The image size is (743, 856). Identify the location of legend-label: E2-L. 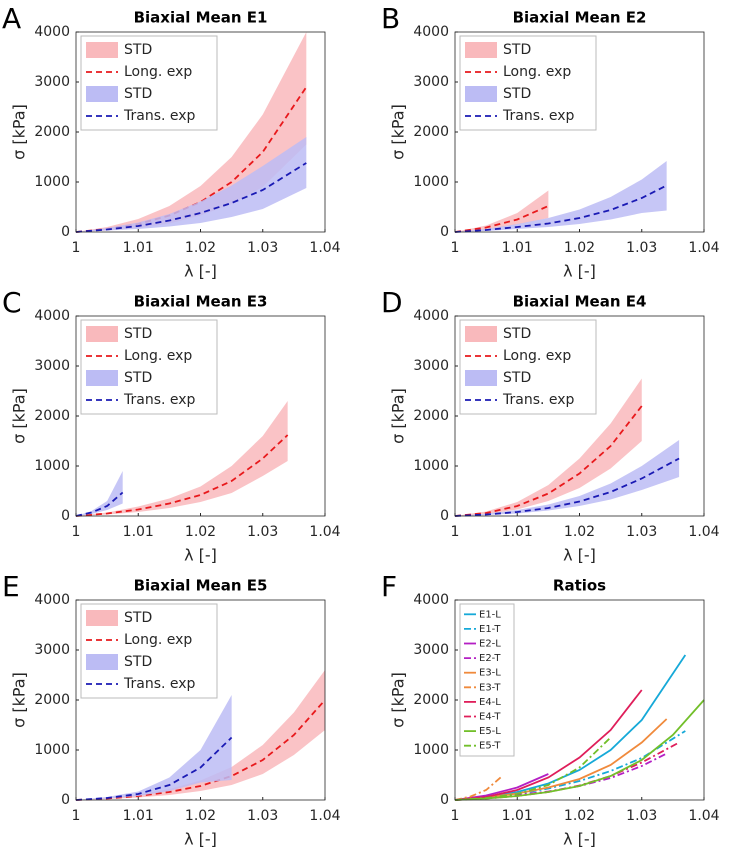
(490, 644).